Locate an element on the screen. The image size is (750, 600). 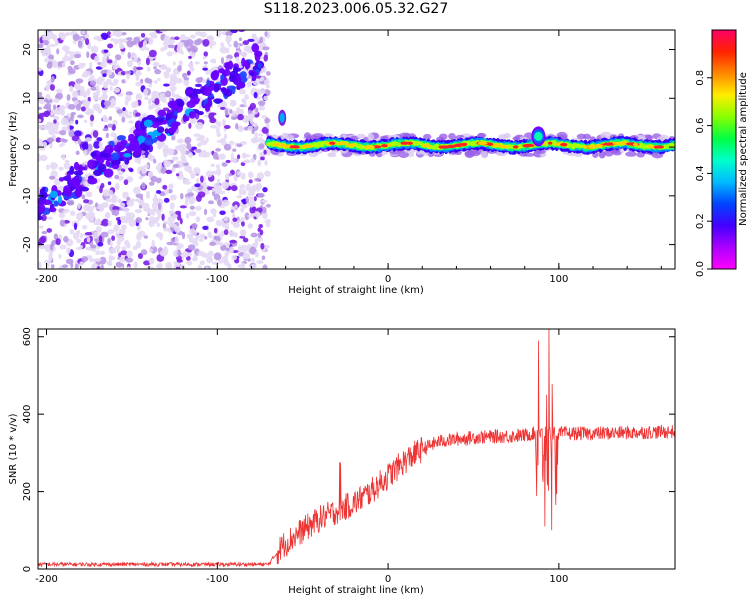
snr-x-tick-label: -100 is located at coordinates (217, 579).